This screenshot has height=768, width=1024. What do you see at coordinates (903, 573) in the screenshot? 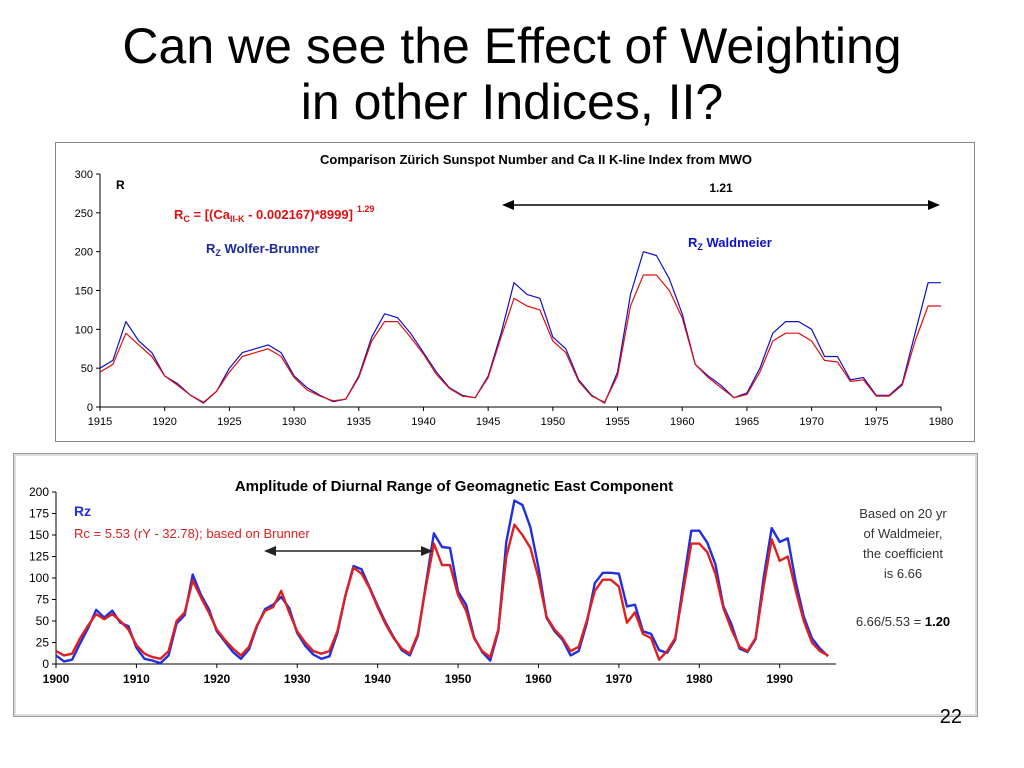
I see `chart2-note-line4: is 6.66` at bounding box center [903, 573].